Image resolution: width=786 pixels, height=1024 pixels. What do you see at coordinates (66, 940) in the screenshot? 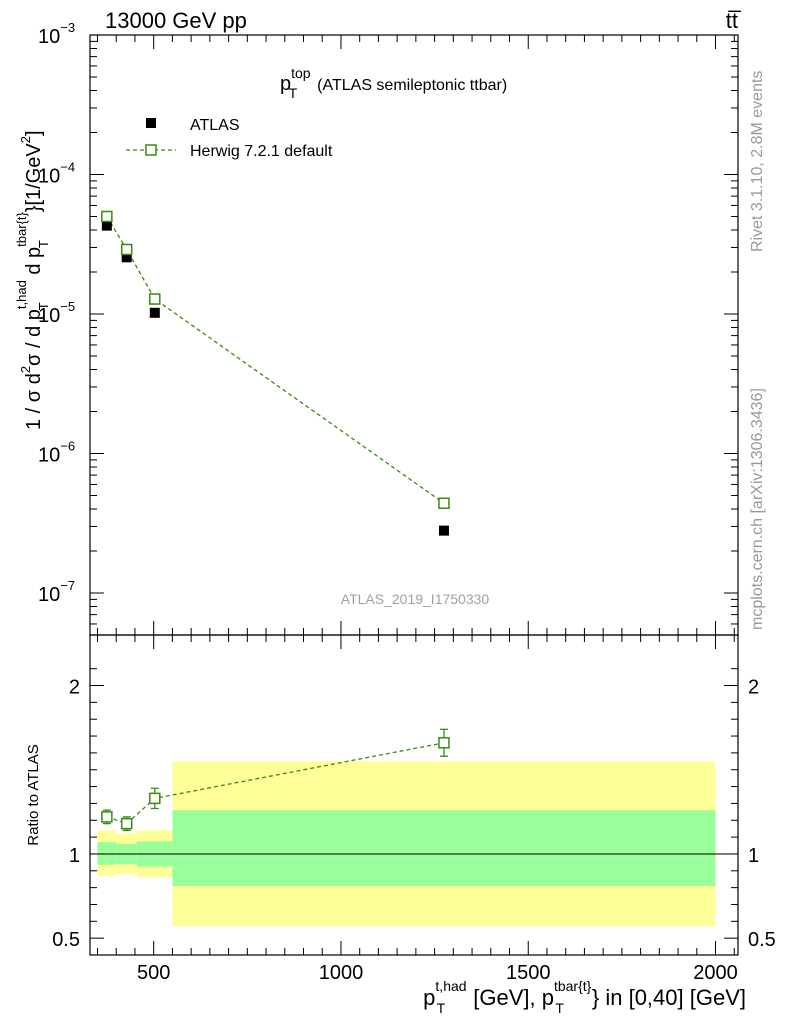
I see `ratio-y-tick-label: 0.5` at bounding box center [66, 940].